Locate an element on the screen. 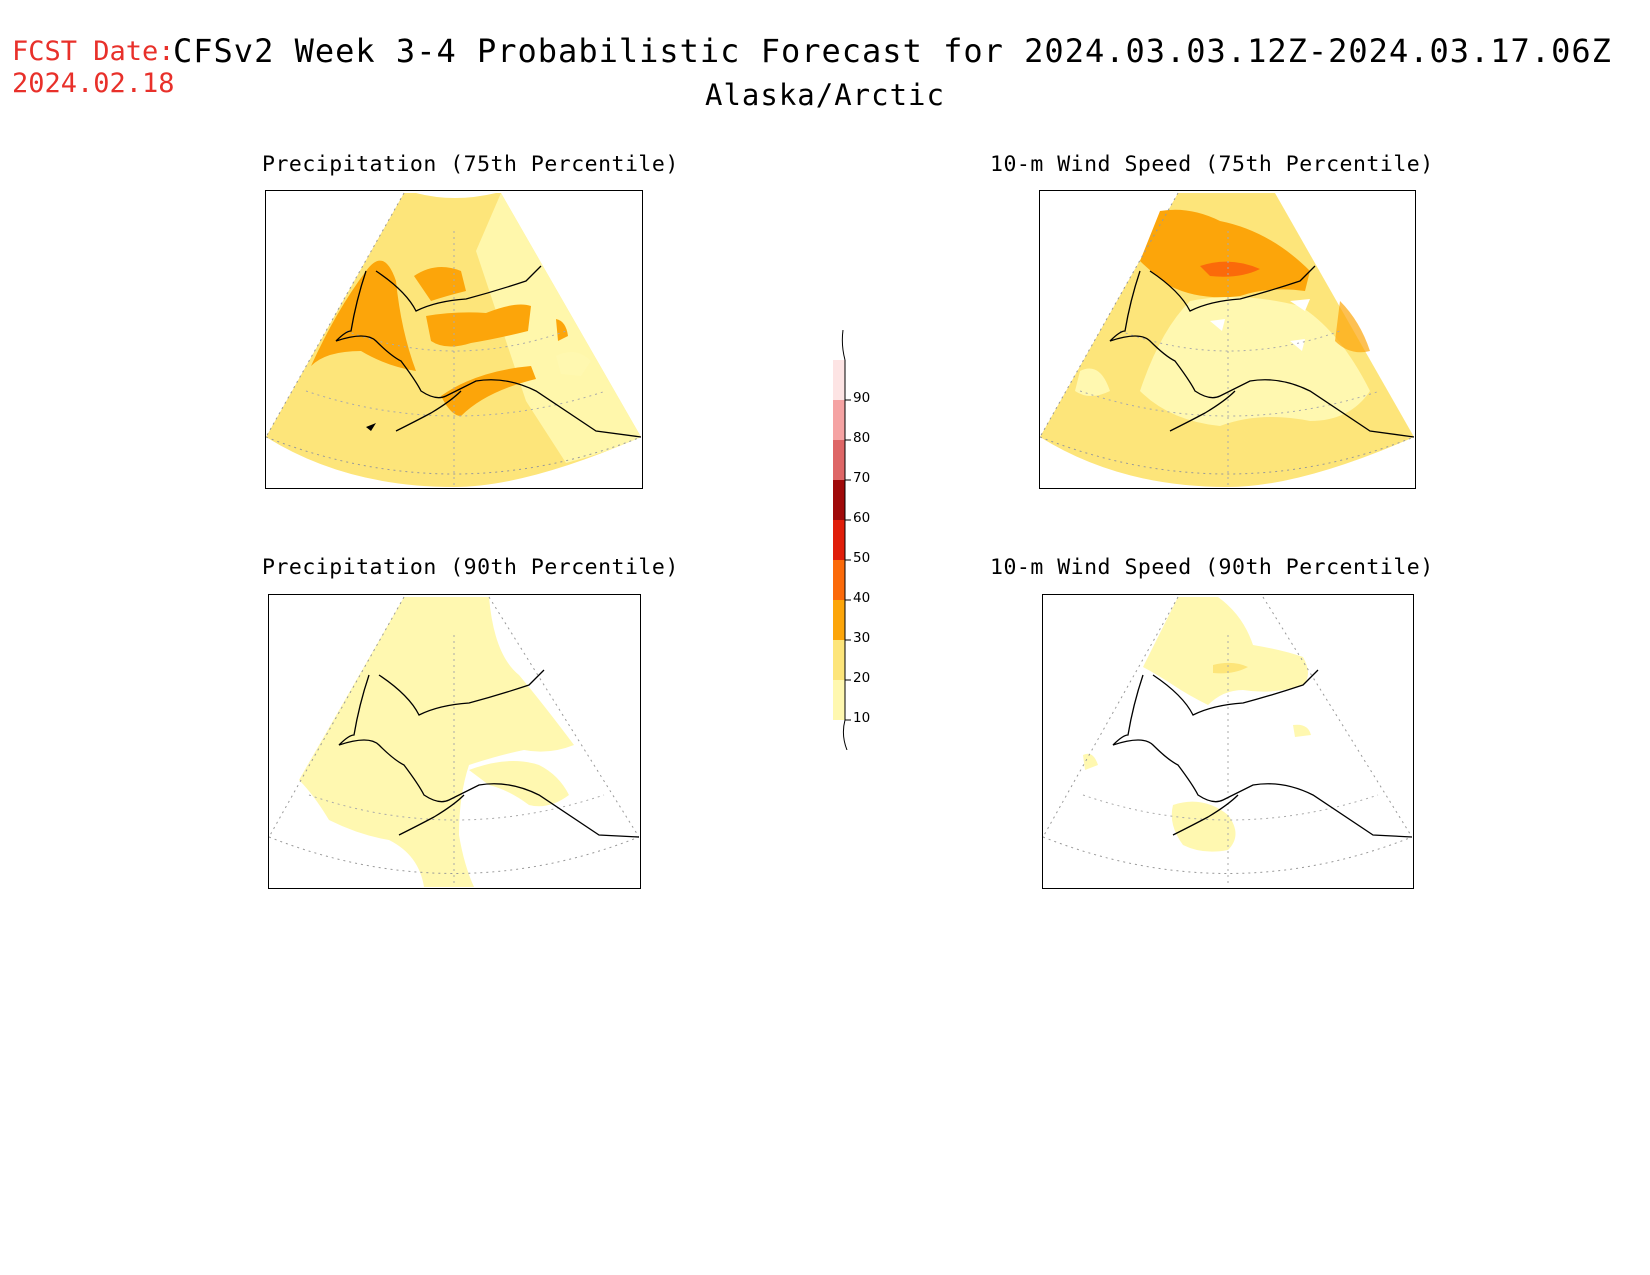  map-precip75 is located at coordinates (454, 339).